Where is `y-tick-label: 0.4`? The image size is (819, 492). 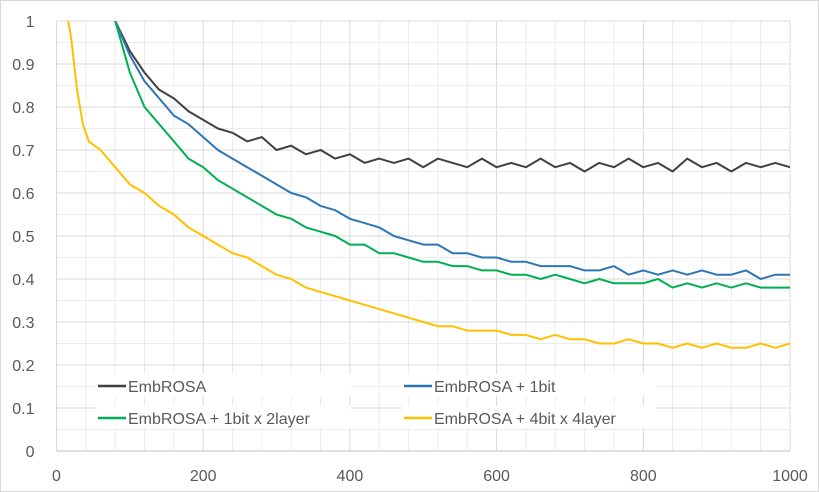 y-tick-label: 0.4 is located at coordinates (23, 280).